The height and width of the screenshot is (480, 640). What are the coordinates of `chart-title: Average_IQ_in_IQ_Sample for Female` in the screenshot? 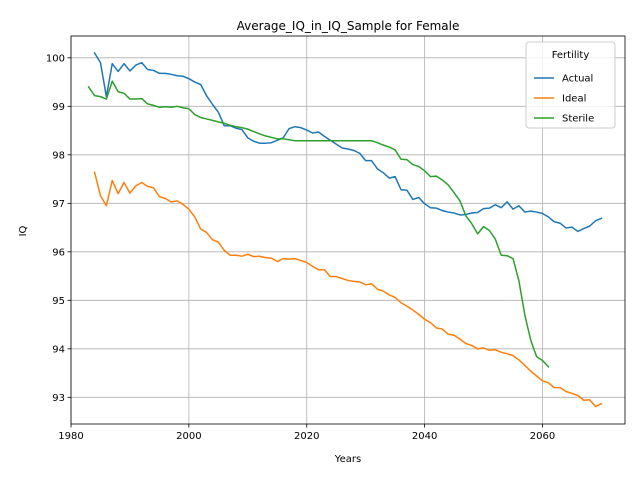 It's located at (348, 26).